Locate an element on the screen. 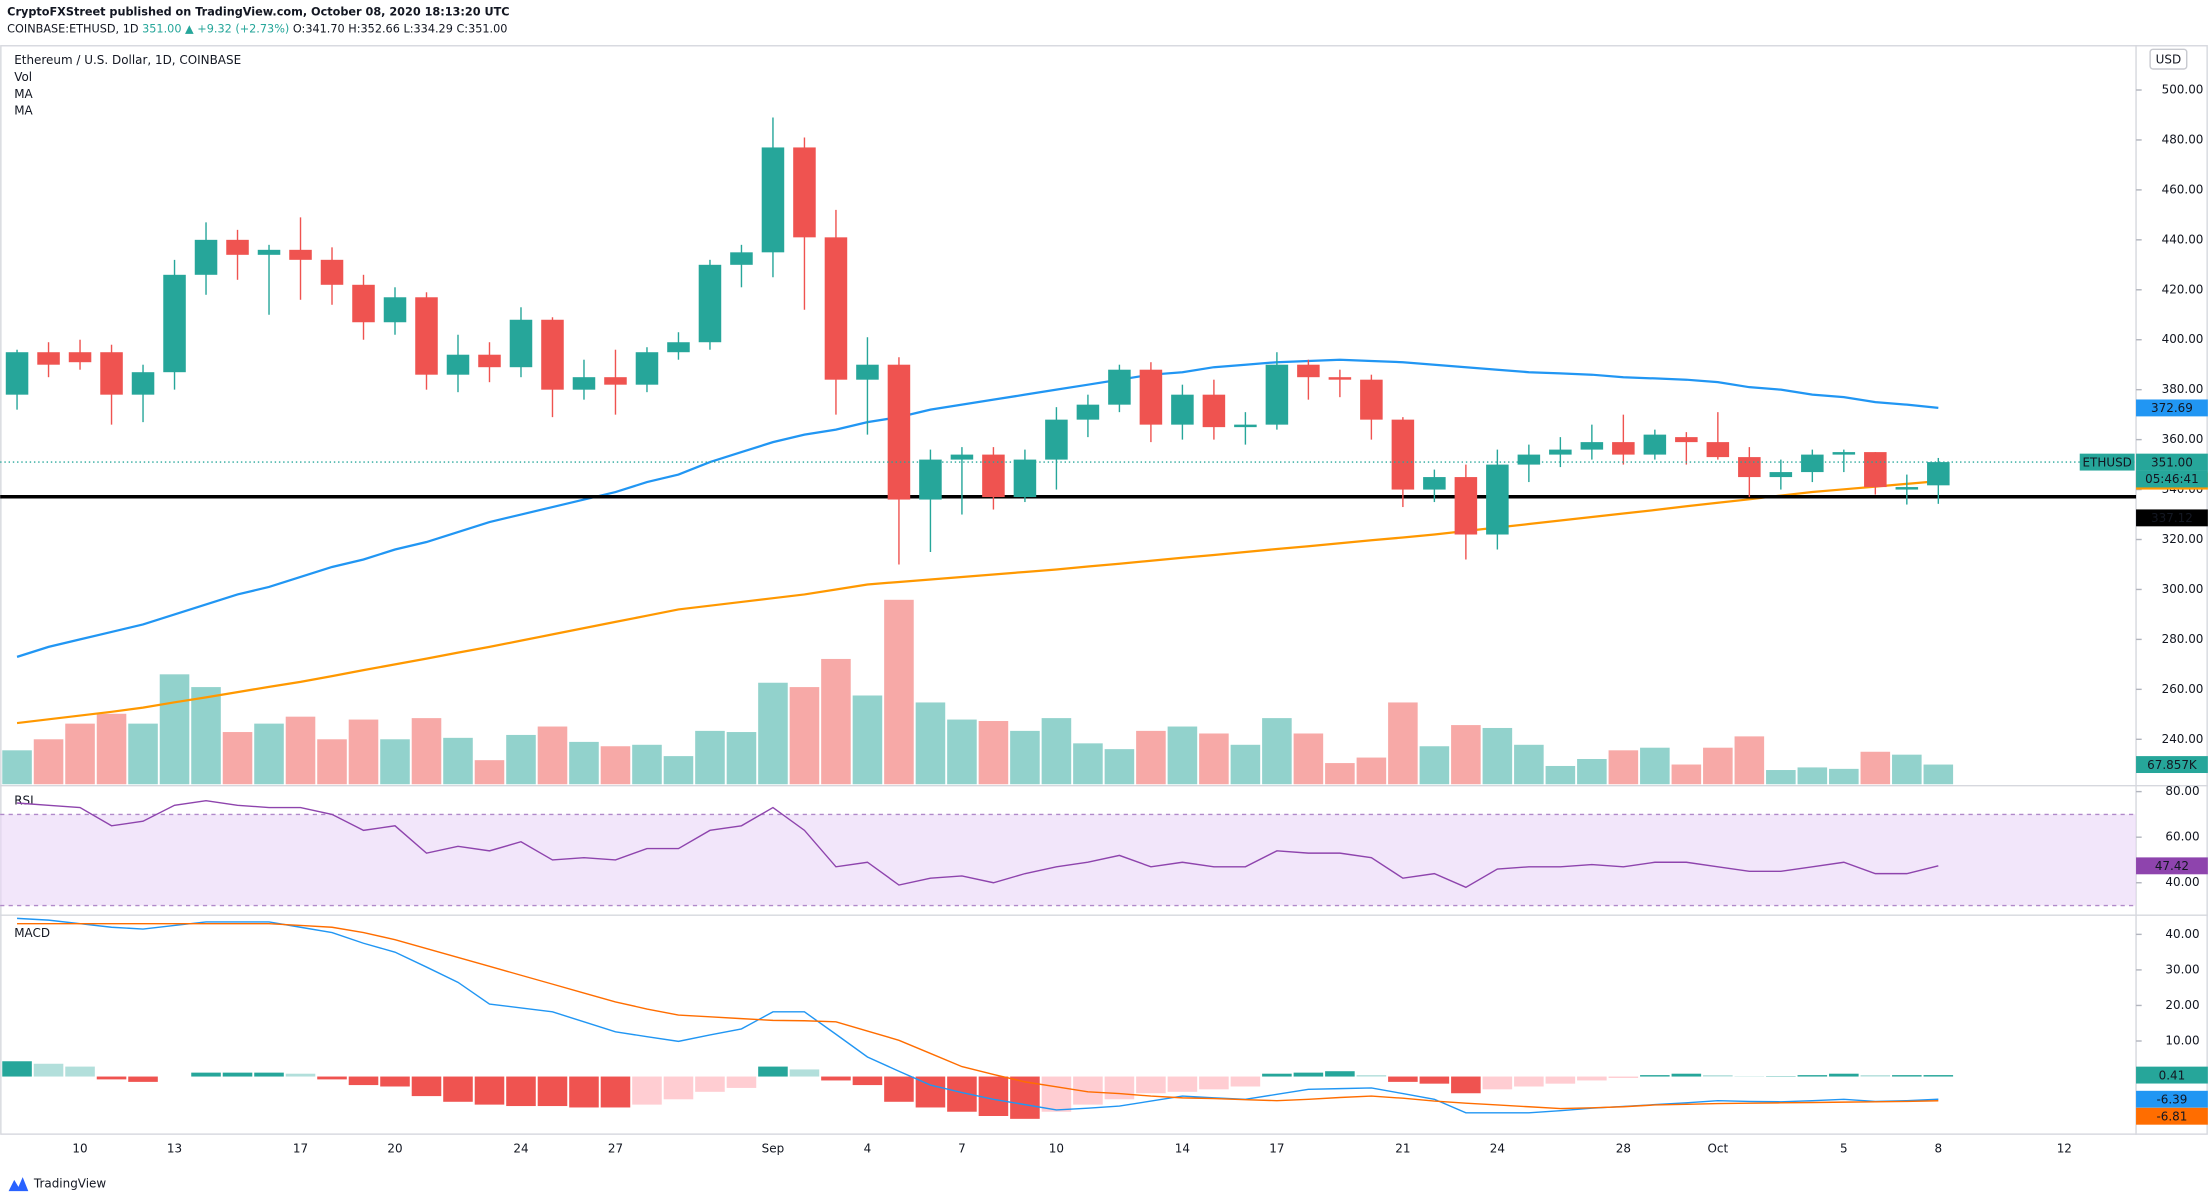 This screenshot has height=1201, width=2208. axis-tag-label: 337.12 is located at coordinates (2172, 518).